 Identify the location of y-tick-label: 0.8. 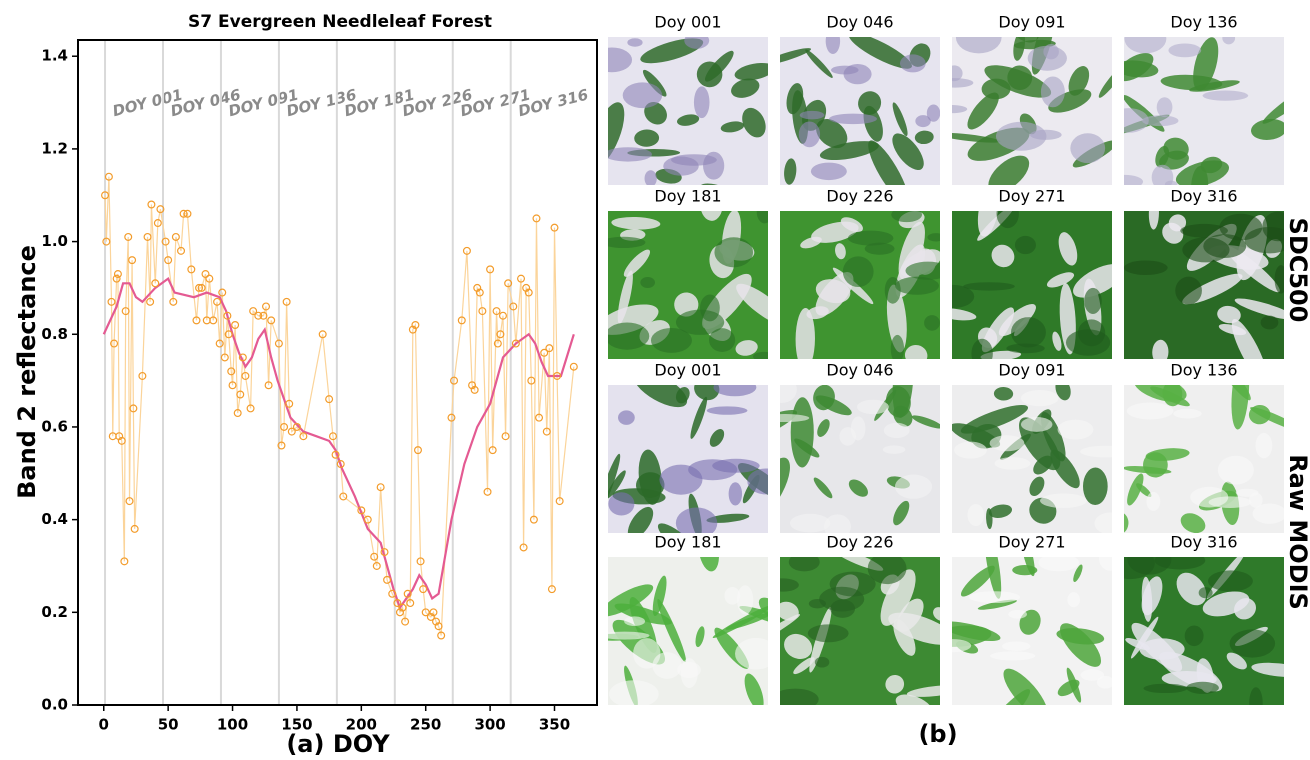
(54, 334).